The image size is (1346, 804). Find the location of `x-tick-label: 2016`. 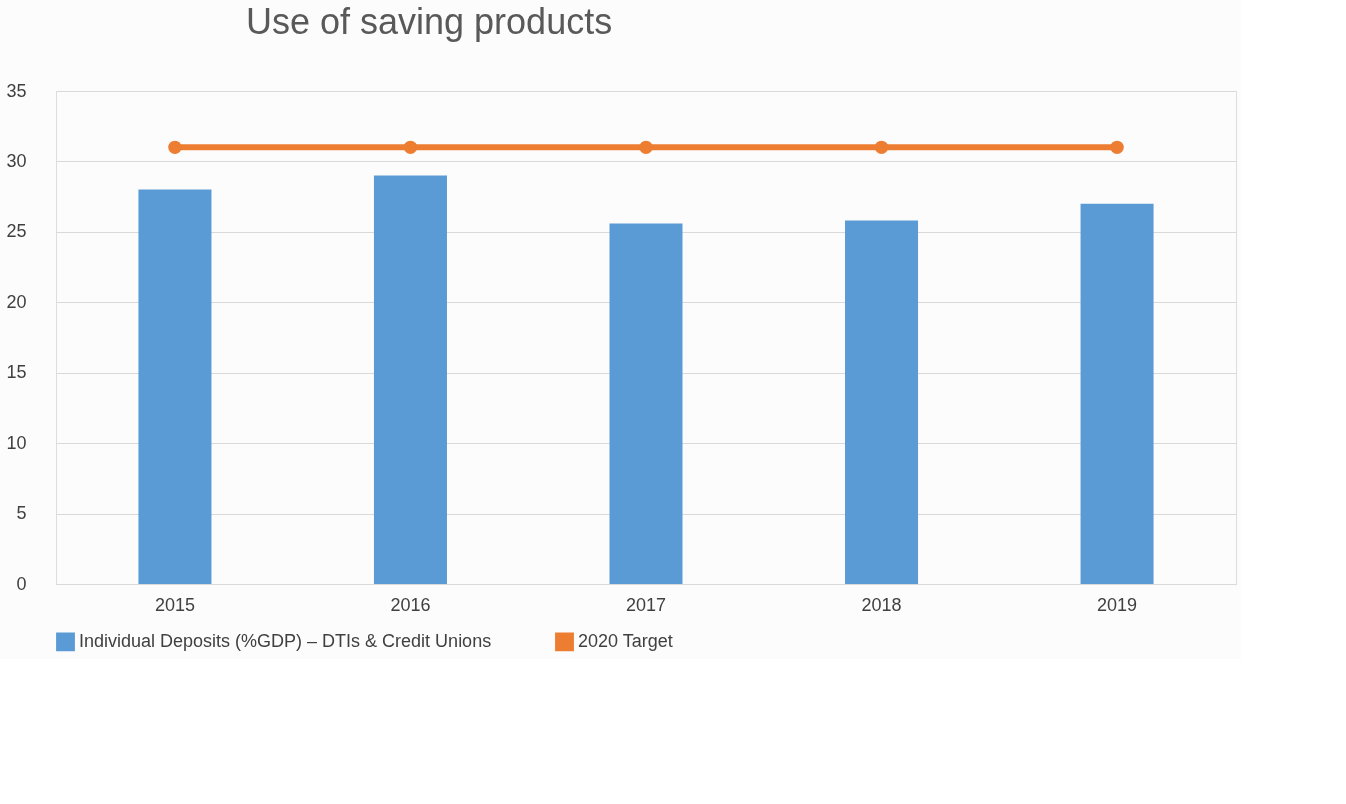

x-tick-label: 2016 is located at coordinates (410, 604).